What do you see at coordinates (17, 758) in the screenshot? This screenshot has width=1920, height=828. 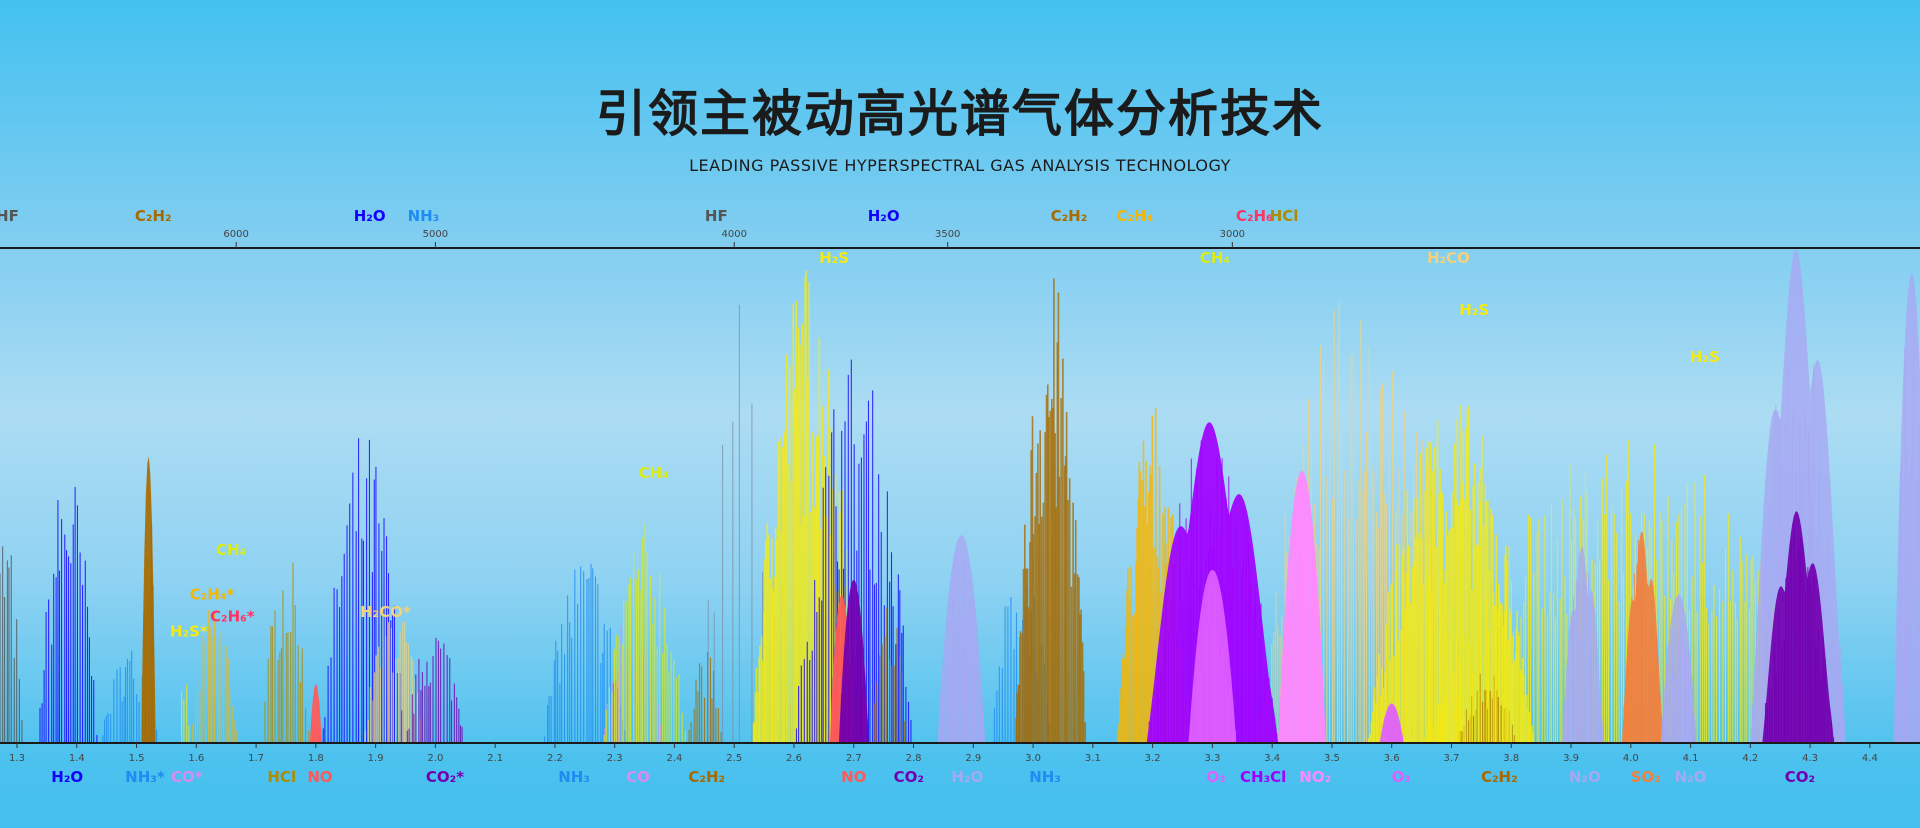 I see `bottom-tick-label: 1.3` at bounding box center [17, 758].